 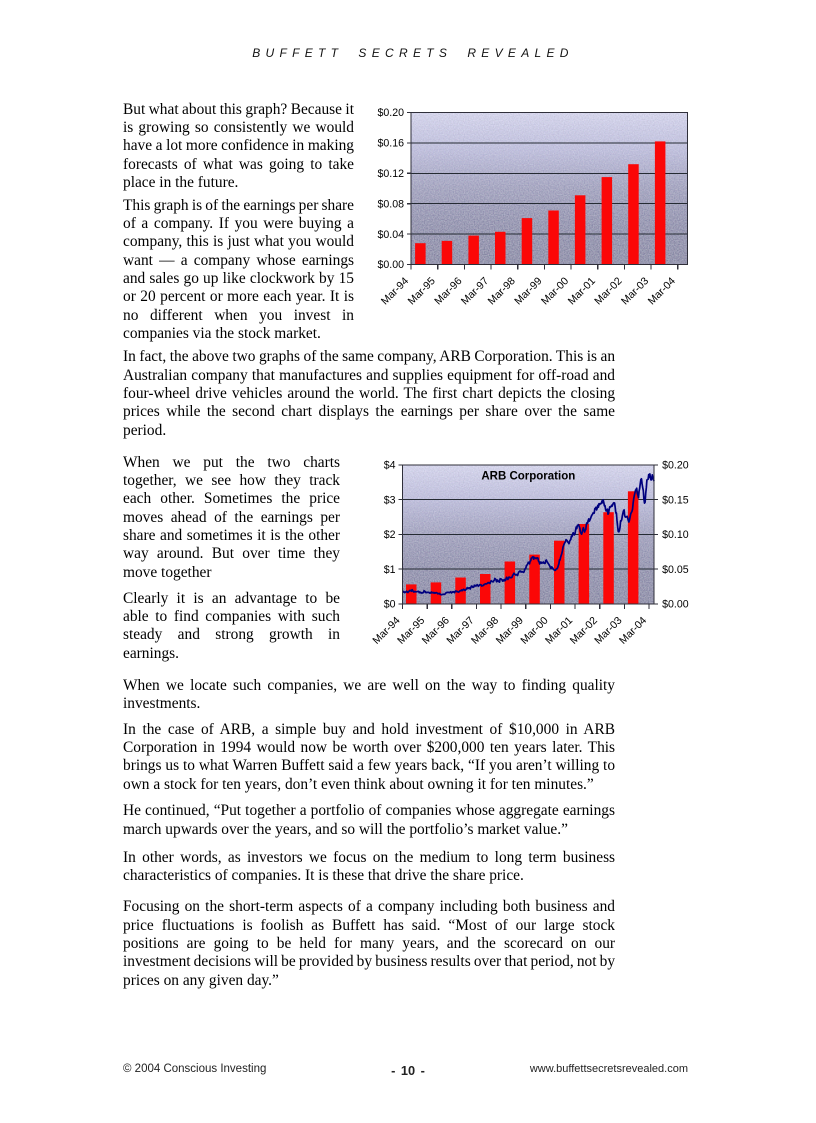 I want to click on svg-text: $2, so click(x=390, y=535).